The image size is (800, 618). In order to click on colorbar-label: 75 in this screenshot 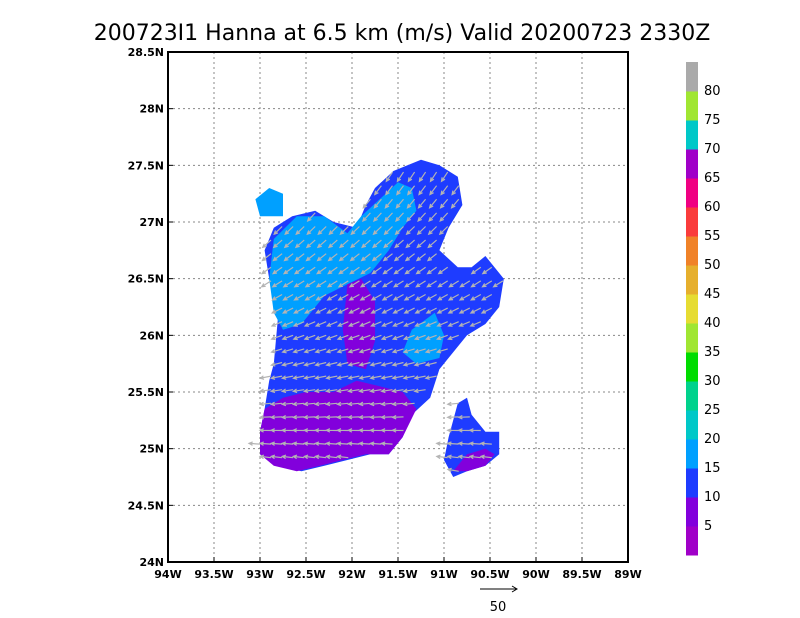, I will do `click(712, 120)`.